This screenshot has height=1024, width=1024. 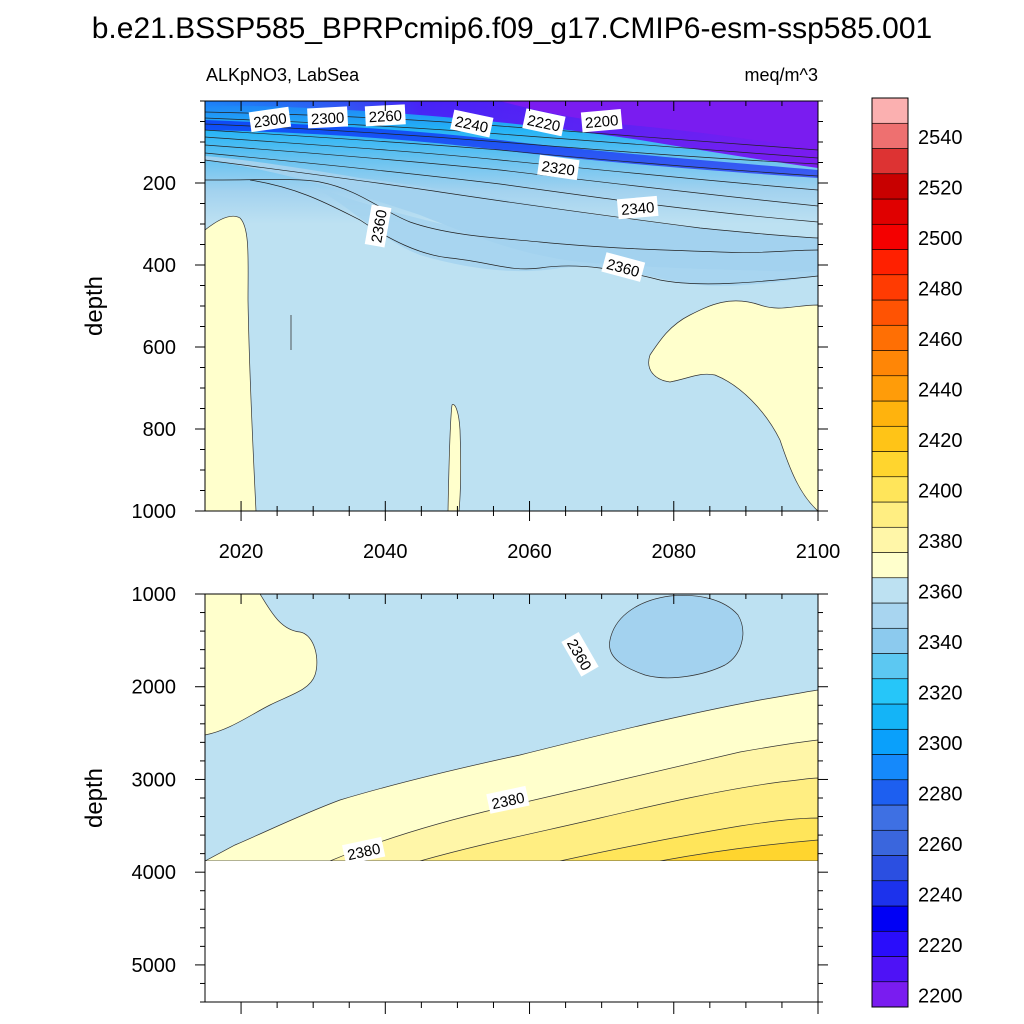 I want to click on contour-label-text: 2200, so click(x=601, y=122).